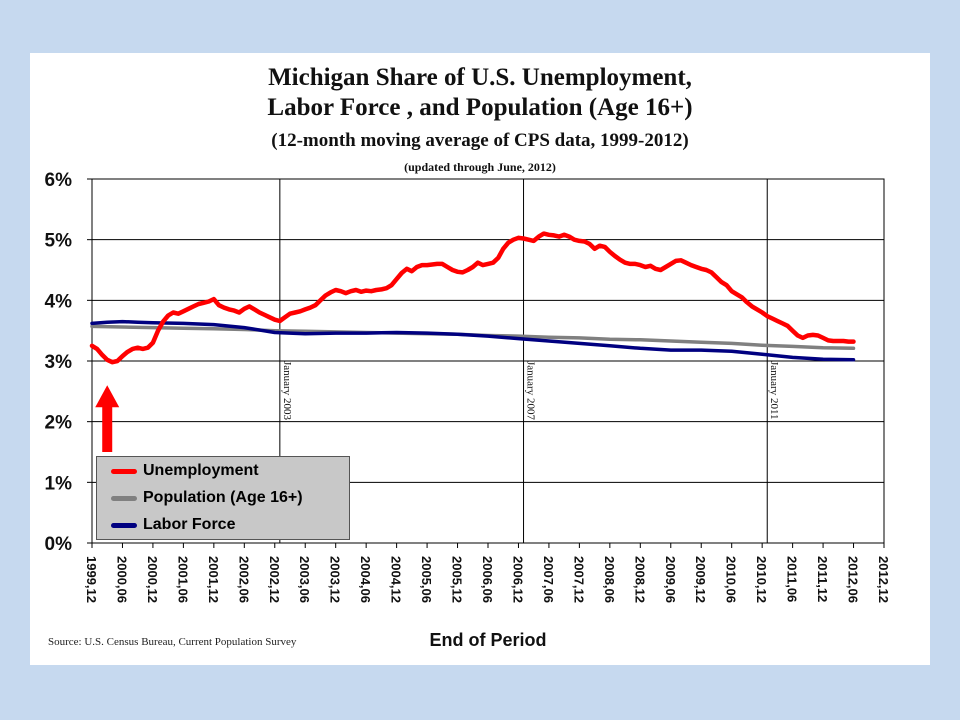 This screenshot has height=720, width=960. Describe the element at coordinates (639, 579) in the screenshot. I see `x-tick-label: 2008,12` at that location.